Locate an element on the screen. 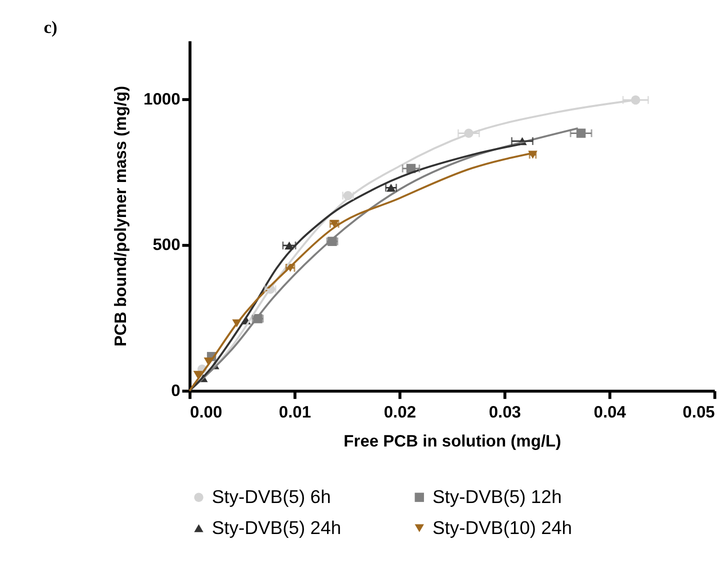 The height and width of the screenshot is (575, 726). y-tick-label: 0 is located at coordinates (175, 390).